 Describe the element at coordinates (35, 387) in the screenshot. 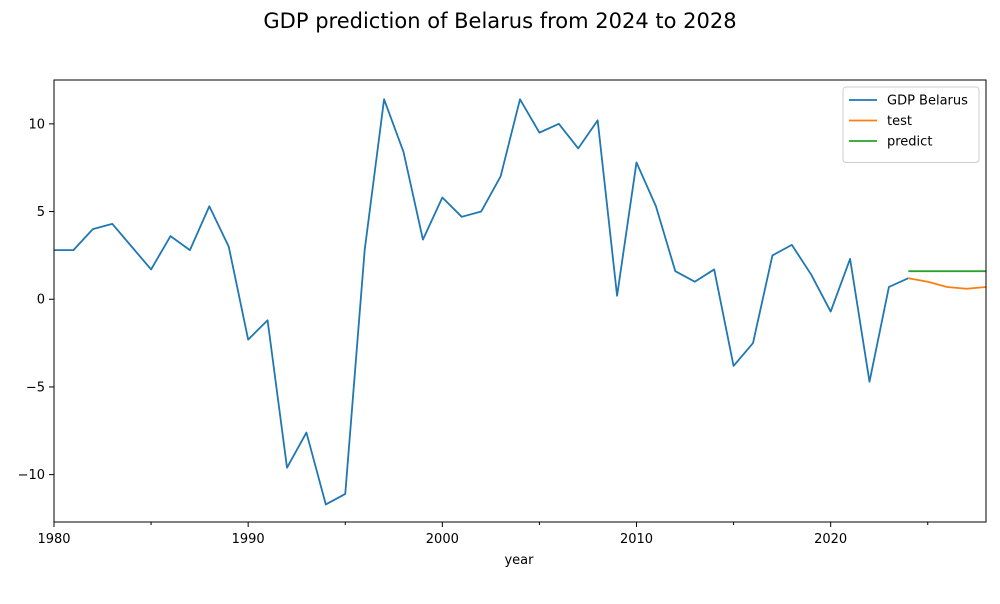

I see `y-tick-label: −5` at that location.